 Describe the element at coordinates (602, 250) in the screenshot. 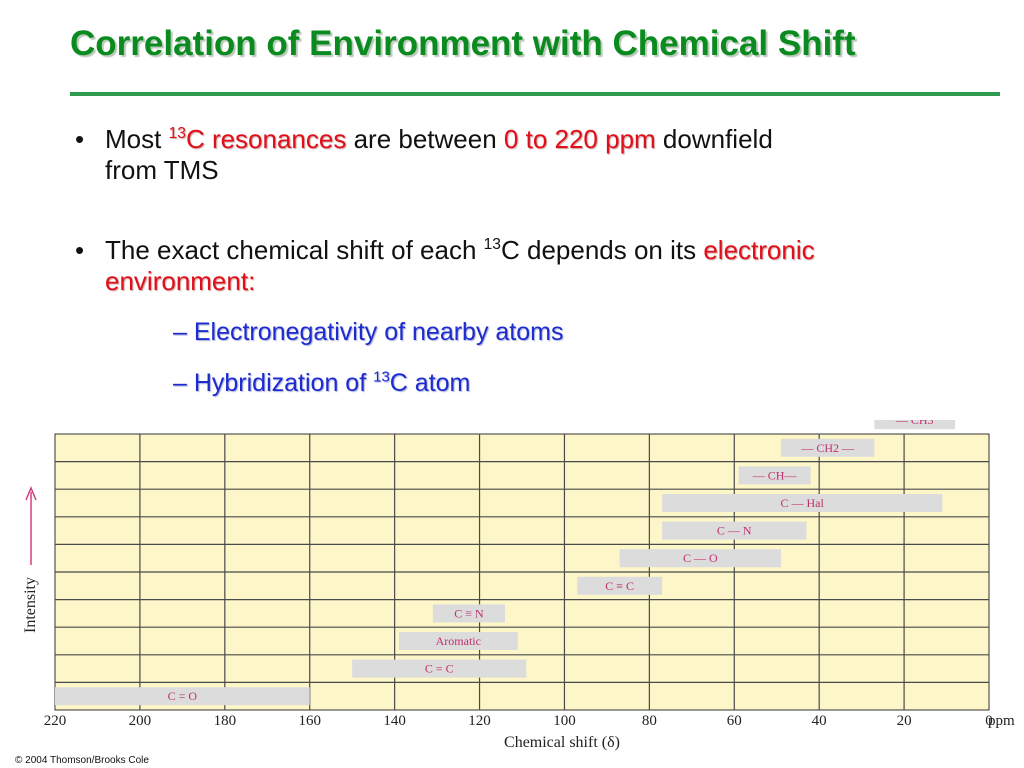

I see `bullet-2-mid: C depends on its` at that location.